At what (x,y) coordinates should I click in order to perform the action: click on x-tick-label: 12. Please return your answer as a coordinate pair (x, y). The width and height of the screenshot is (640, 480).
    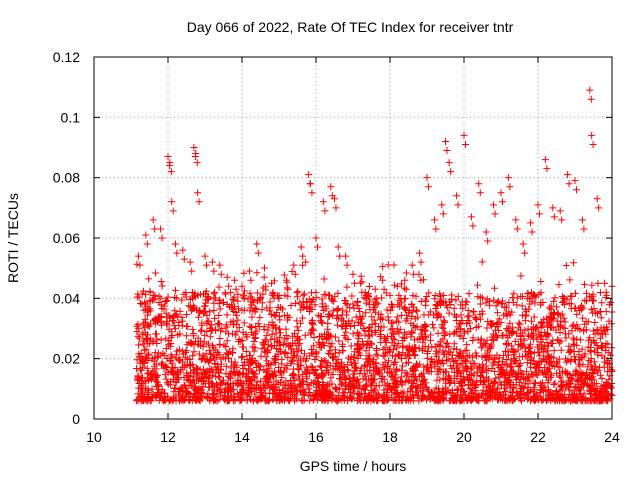
    Looking at the image, I should click on (168, 437).